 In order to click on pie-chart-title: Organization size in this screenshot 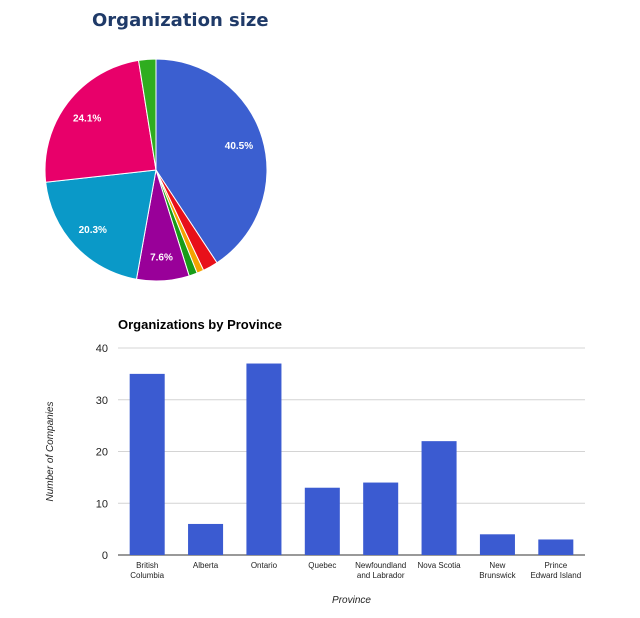, I will do `click(180, 20)`.